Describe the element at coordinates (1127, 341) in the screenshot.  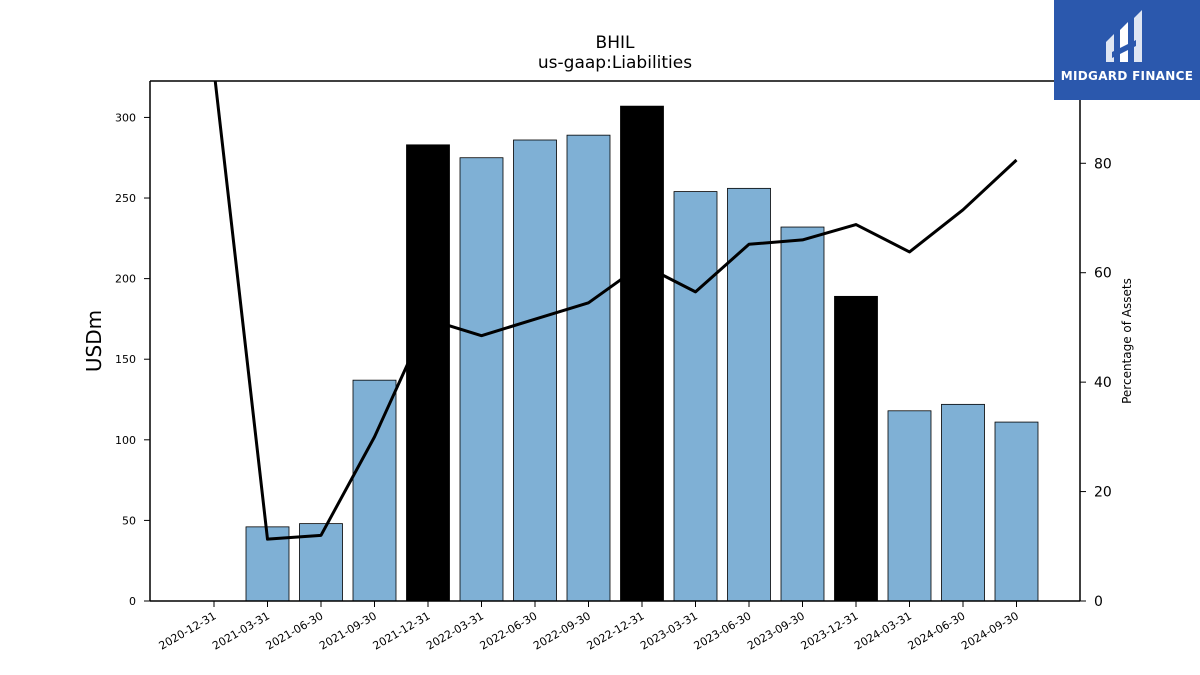
I see `y-axis-right-label: Percentage of Assets` at that location.